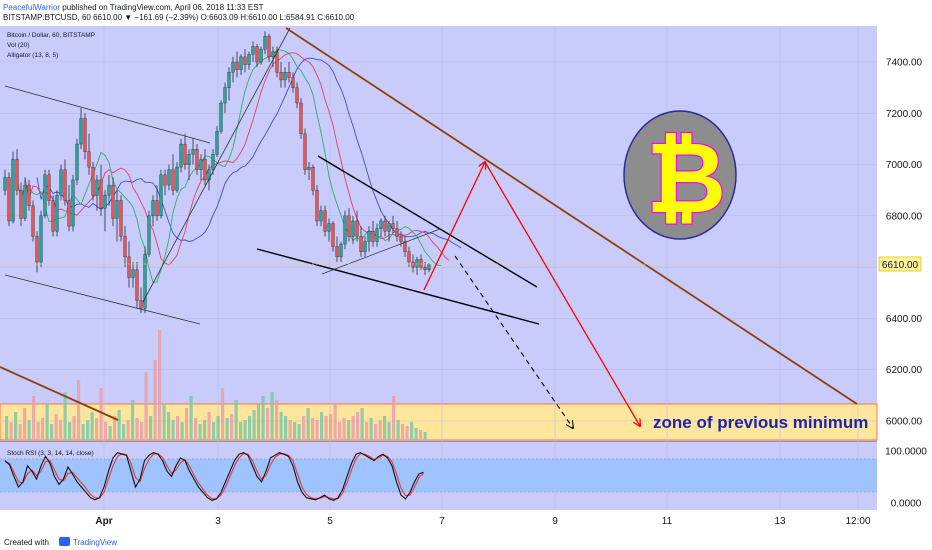 The height and width of the screenshot is (550, 932). Describe the element at coordinates (513, 341) in the screenshot. I see `breakdown-arrow` at that location.